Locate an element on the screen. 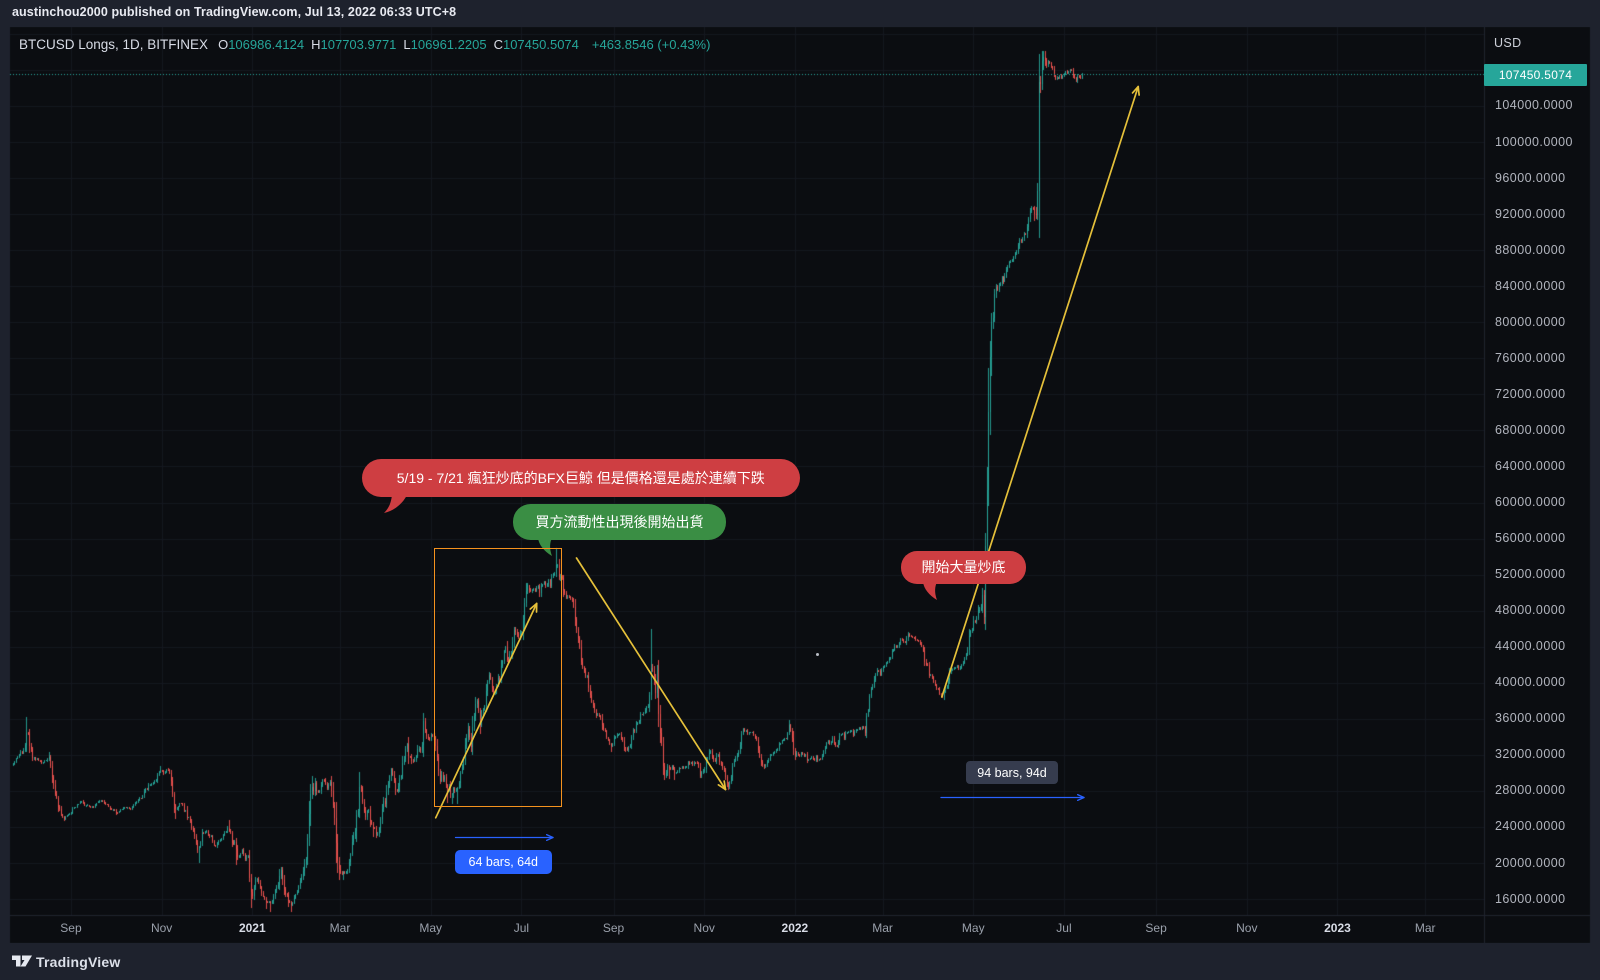 The height and width of the screenshot is (980, 1600). price-tick-84000: 84000.0000 is located at coordinates (1530, 285).